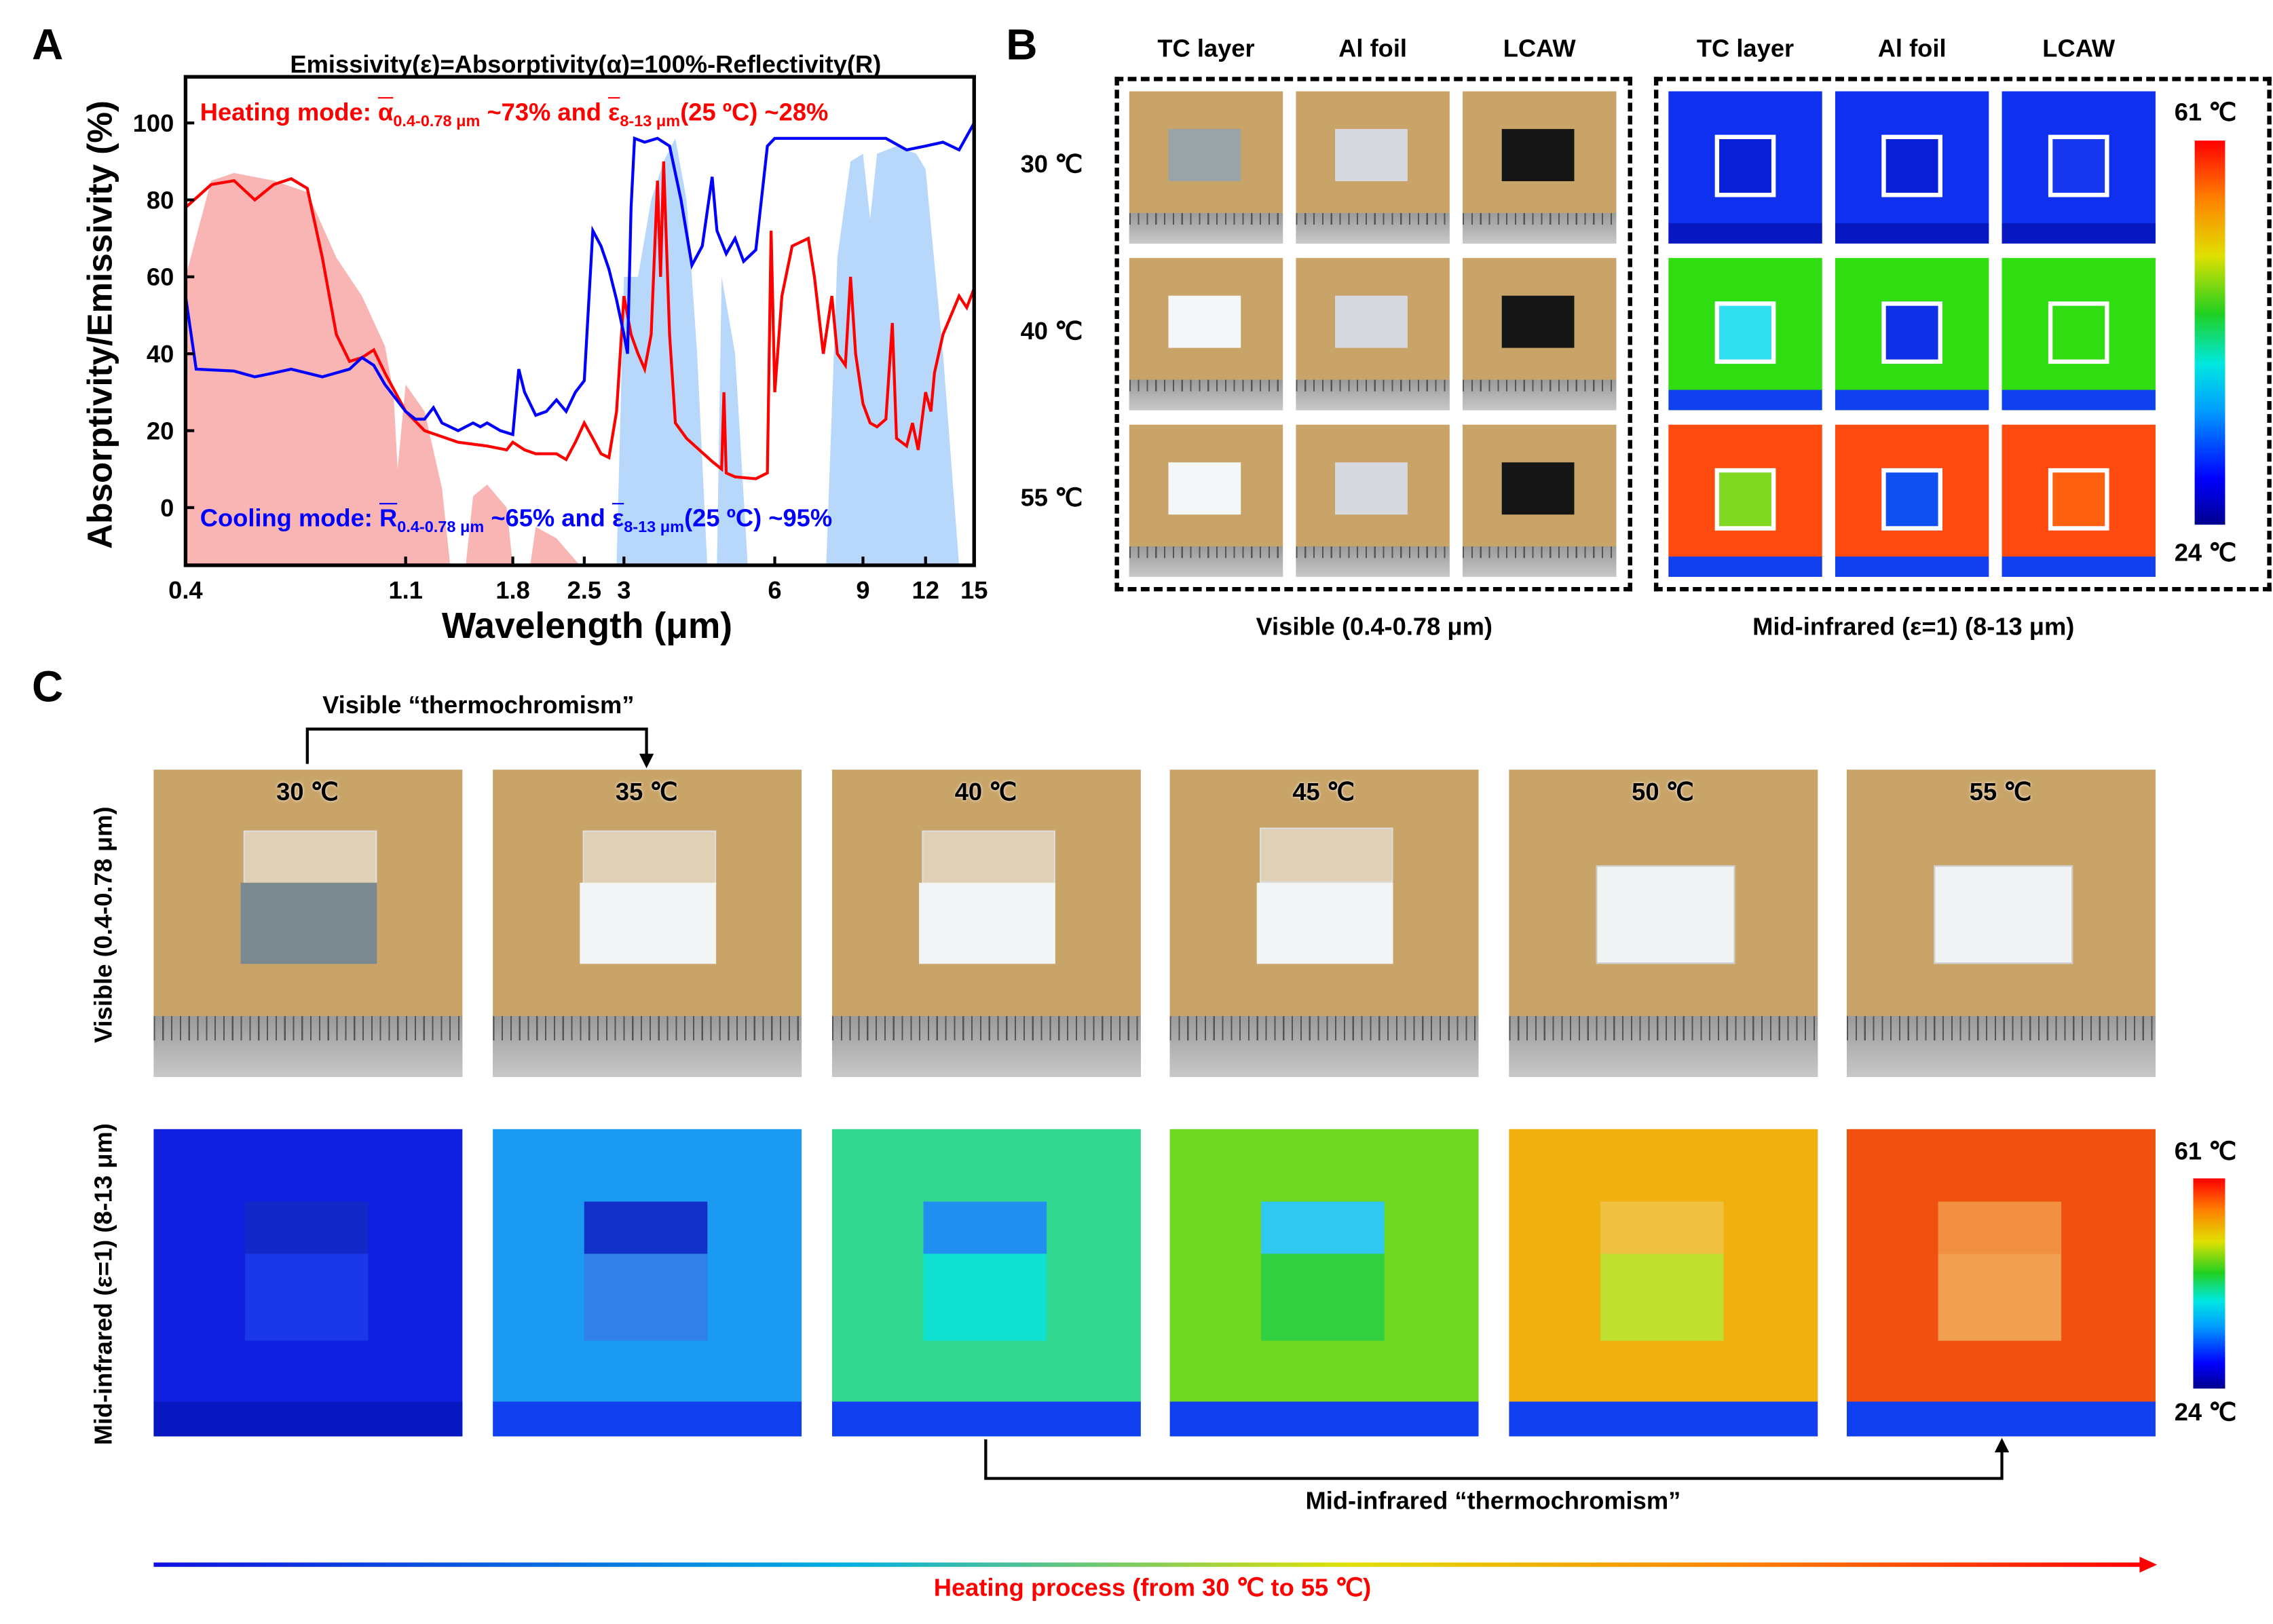 The height and width of the screenshot is (1624, 2273). What do you see at coordinates (1962, 334) in the screenshot?
I see `ir-group-box` at bounding box center [1962, 334].